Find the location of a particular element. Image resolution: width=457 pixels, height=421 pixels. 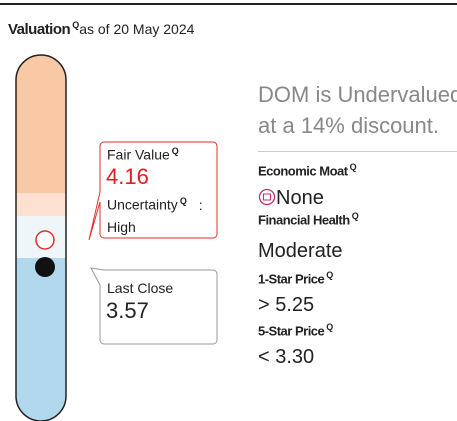

summary-2: at a 14% discount. is located at coordinates (349, 125).